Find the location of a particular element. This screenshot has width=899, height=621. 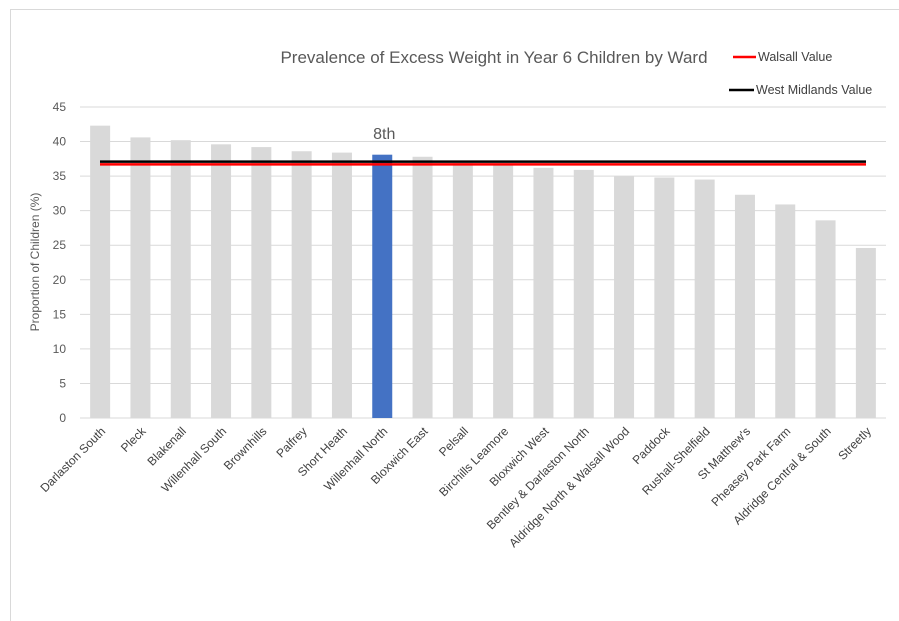

bar-blakenall is located at coordinates (180, 279).